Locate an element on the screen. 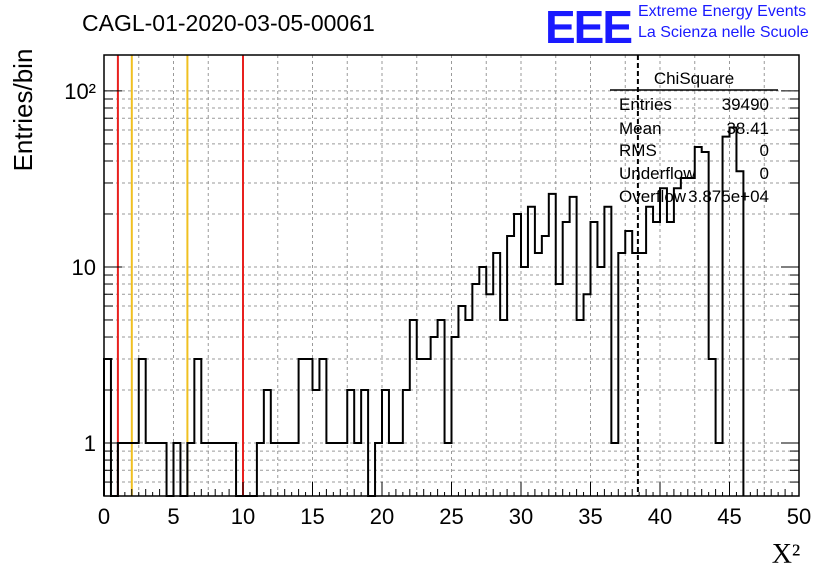 Image resolution: width=836 pixels, height=572 pixels. x-tick-label: 5 is located at coordinates (173, 516).